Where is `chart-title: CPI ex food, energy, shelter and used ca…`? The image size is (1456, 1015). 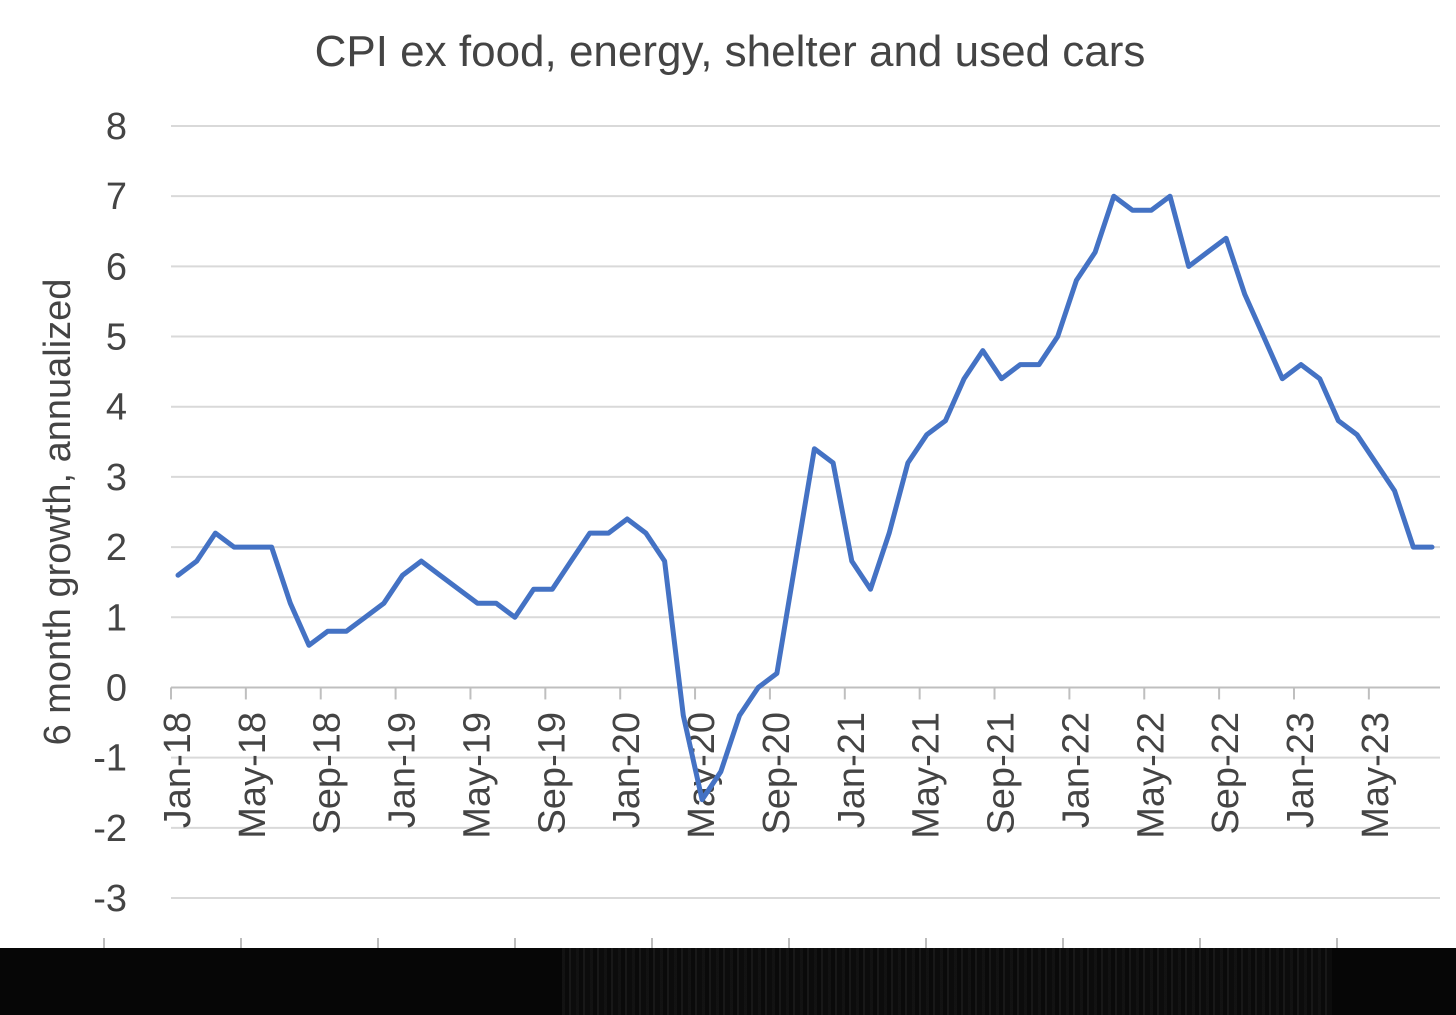
chart-title: CPI ex food, energy, shelter and used ca… is located at coordinates (730, 51).